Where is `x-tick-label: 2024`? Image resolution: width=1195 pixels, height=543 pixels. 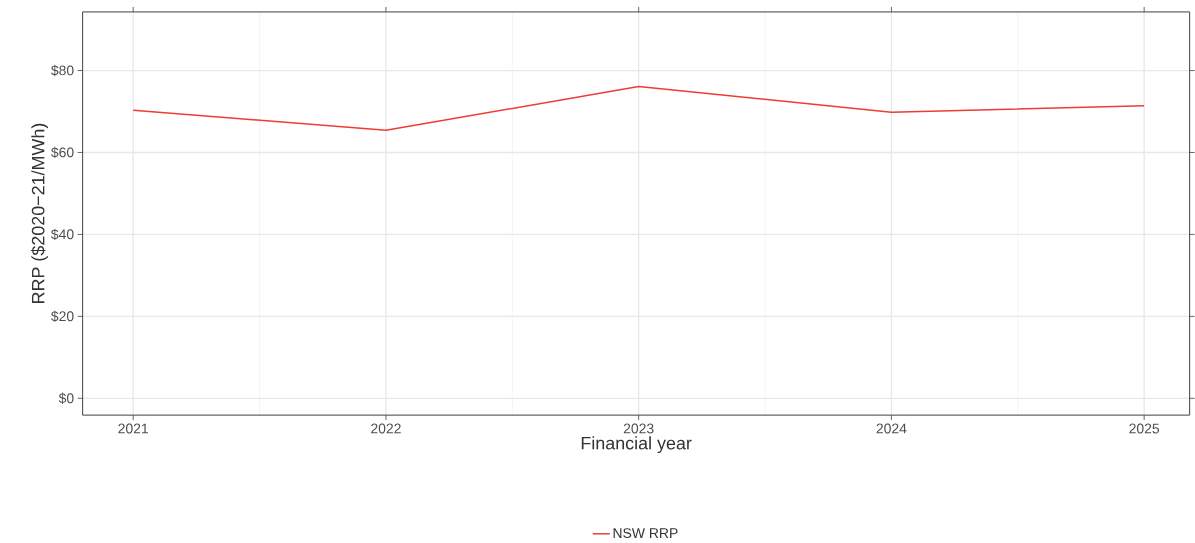
x-tick-label: 2024 is located at coordinates (891, 428).